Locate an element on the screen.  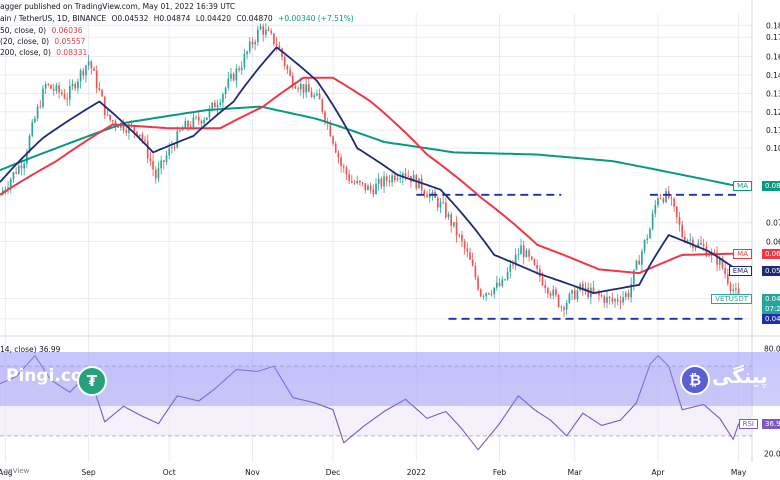
time-tick-label: Oct is located at coordinates (169, 472).